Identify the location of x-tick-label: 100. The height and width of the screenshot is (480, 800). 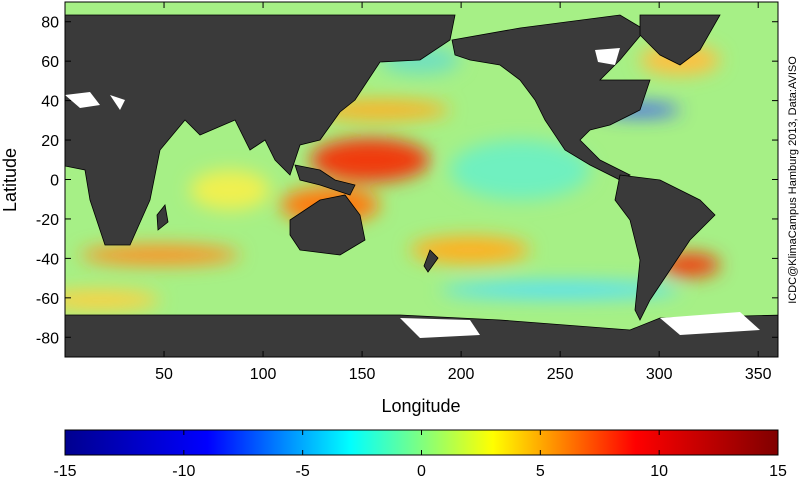
(263, 374).